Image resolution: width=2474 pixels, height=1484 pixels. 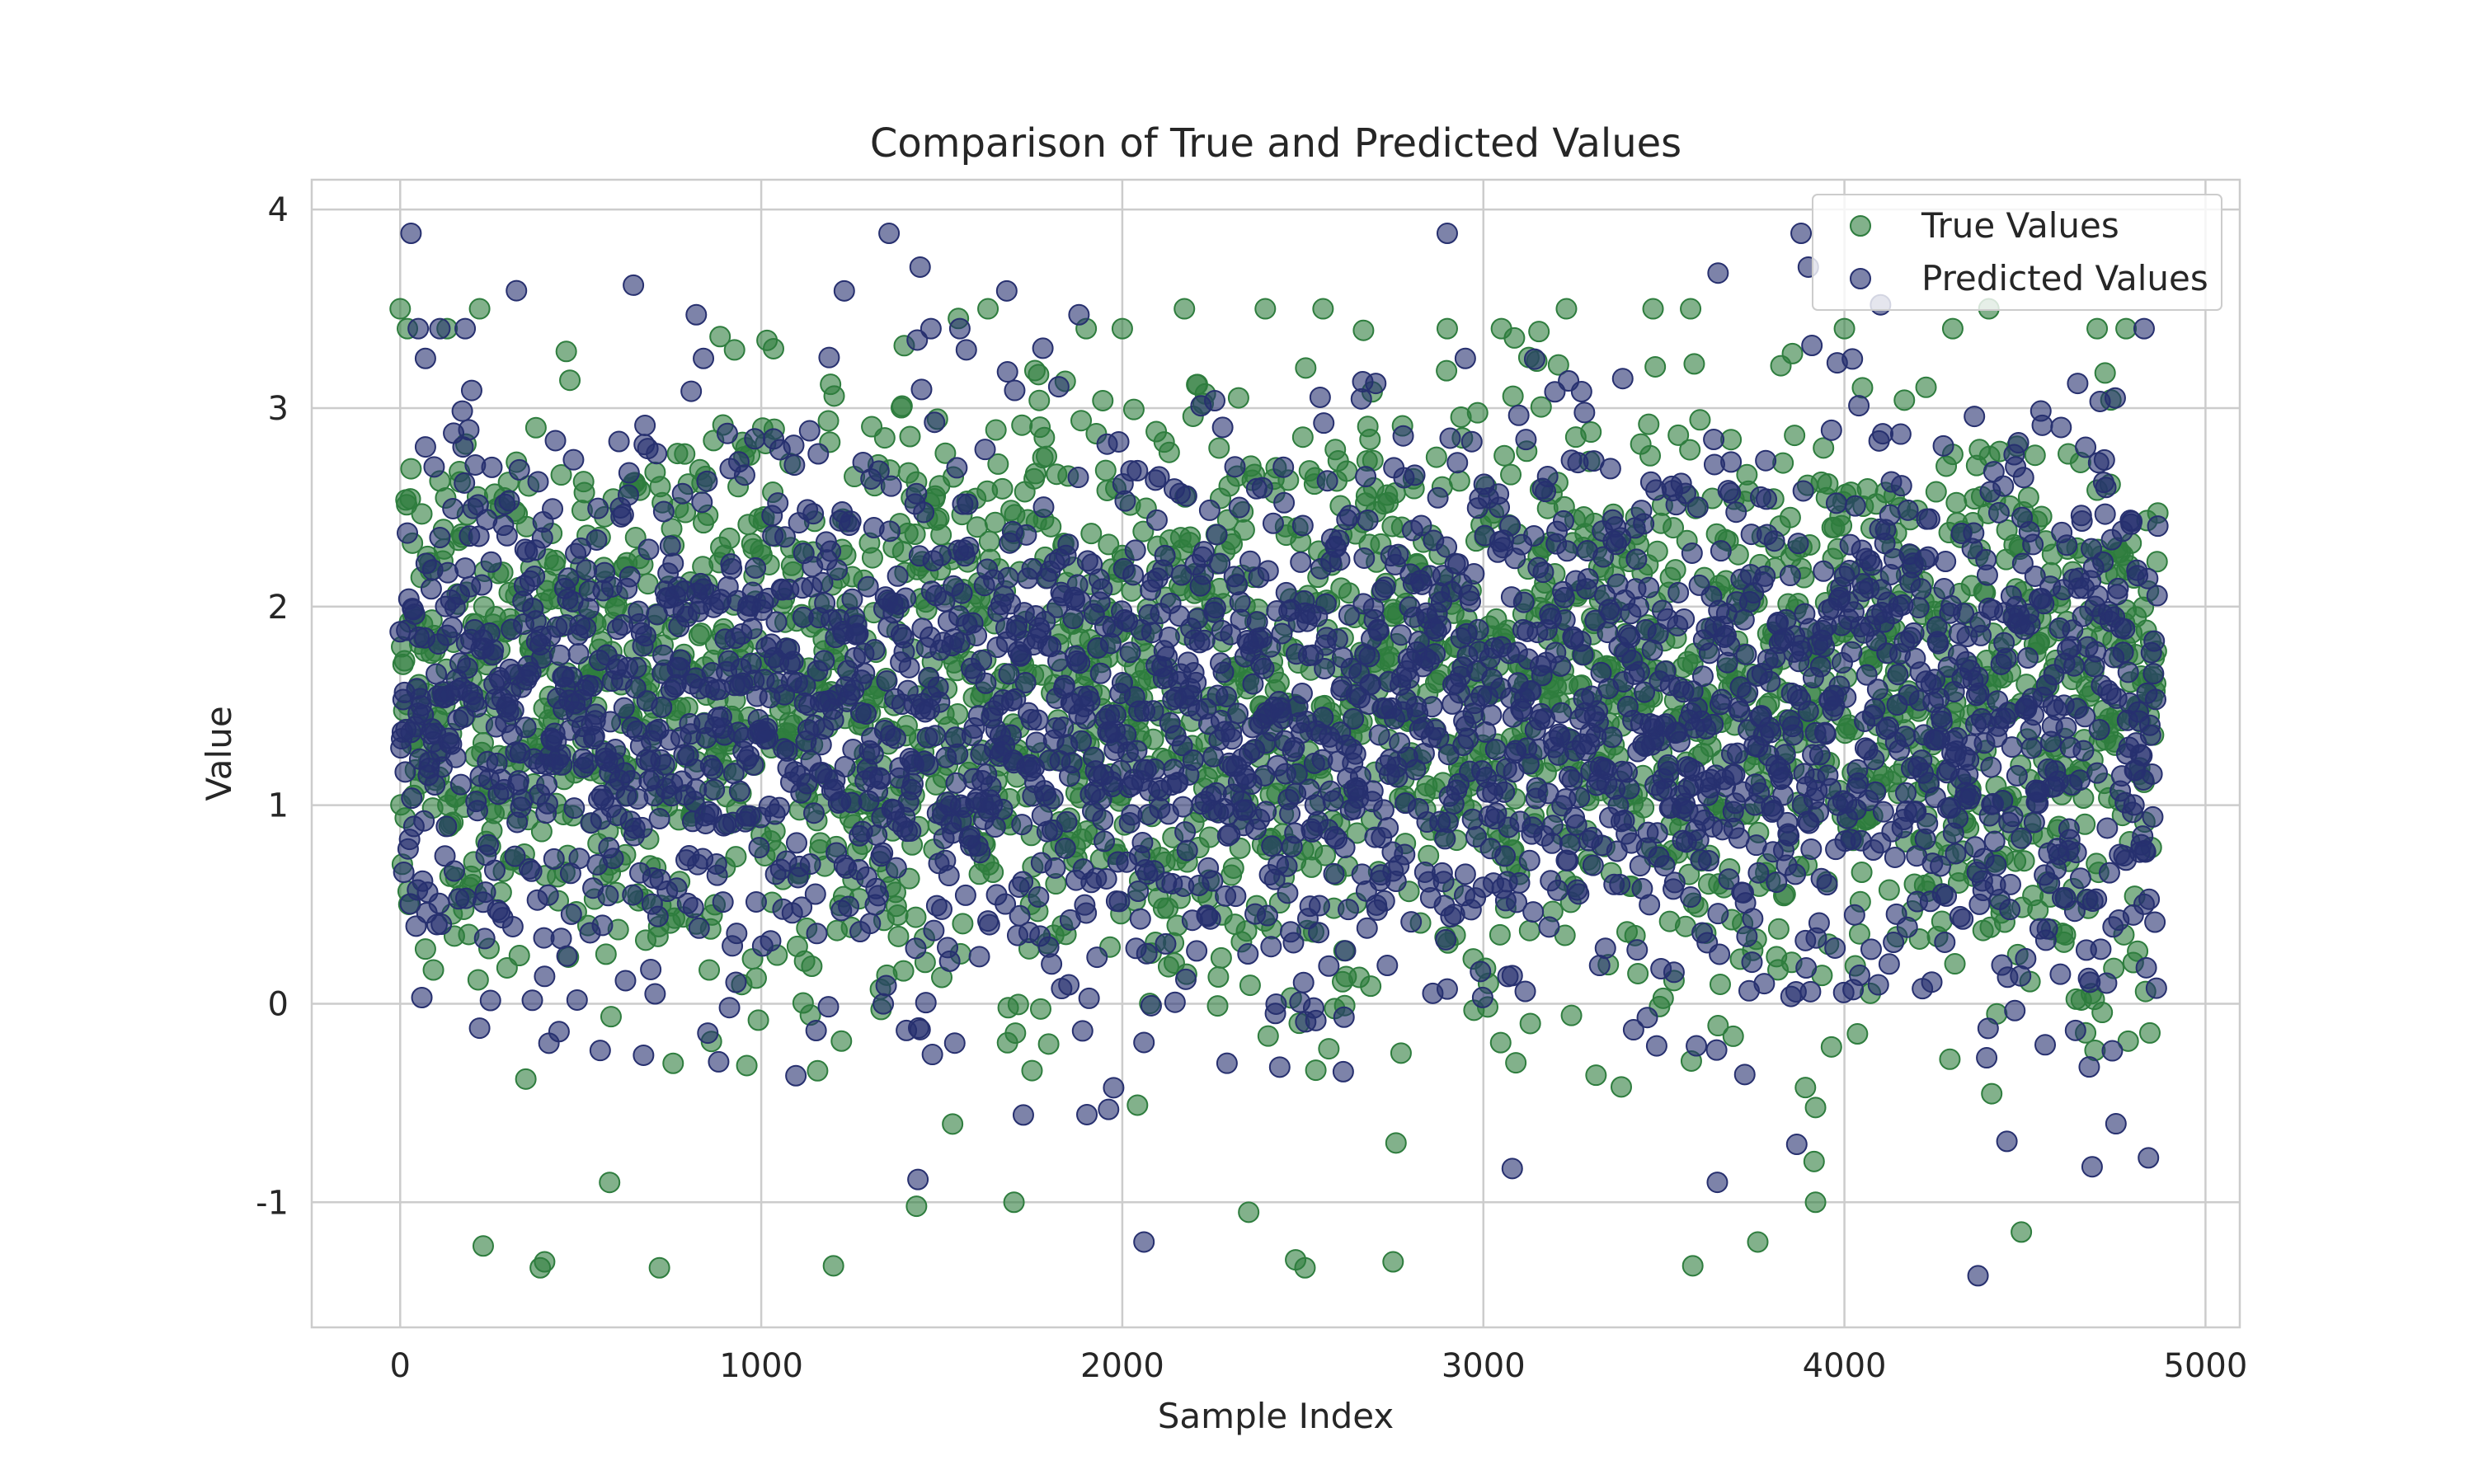 I want to click on y-tick-label: 1, so click(x=278, y=806).